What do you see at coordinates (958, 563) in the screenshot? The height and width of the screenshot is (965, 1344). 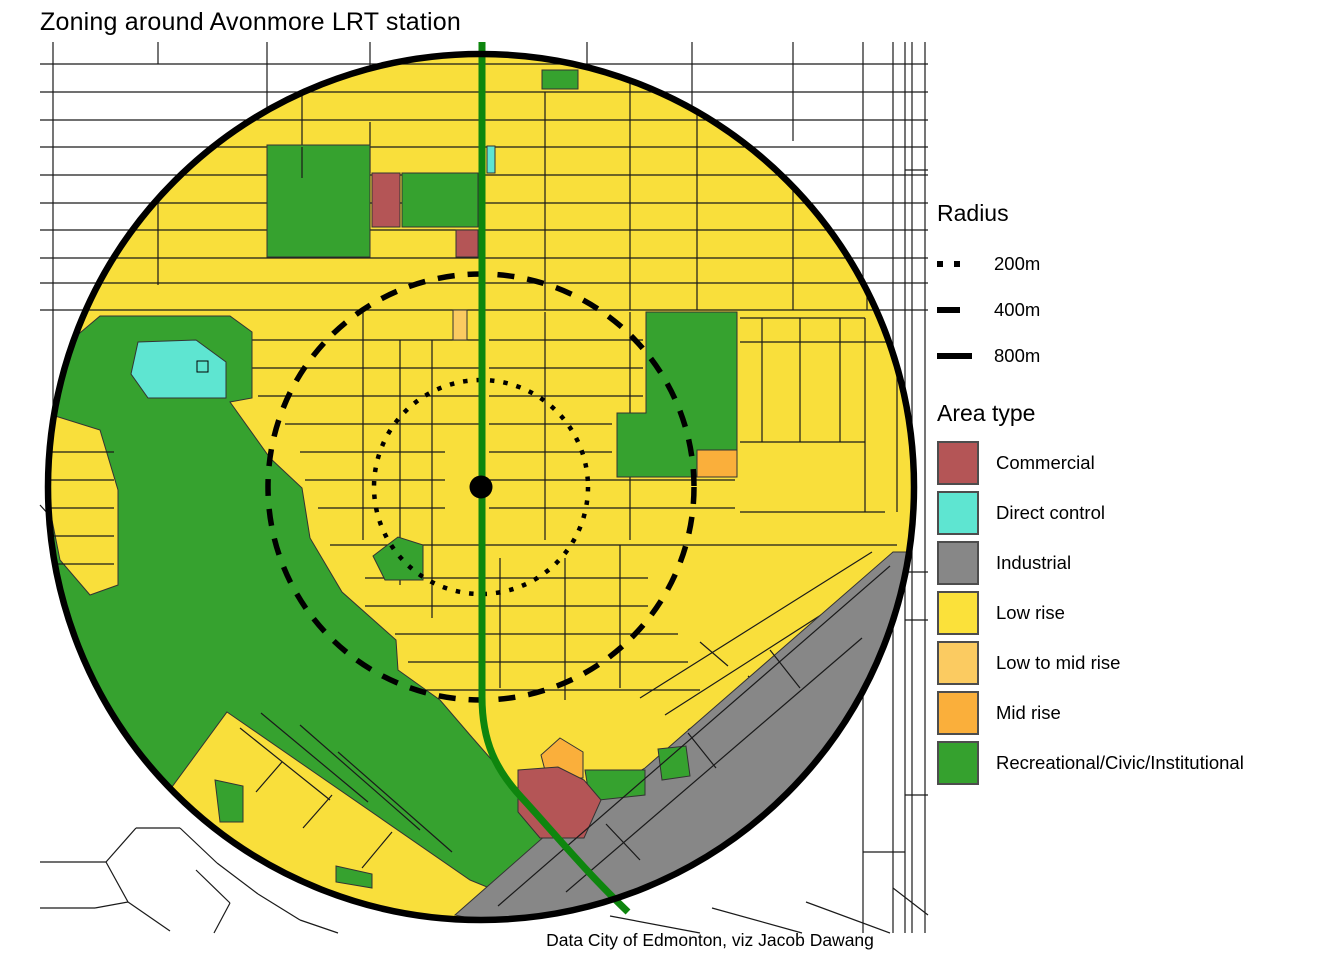 I see `industrial-swatch` at bounding box center [958, 563].